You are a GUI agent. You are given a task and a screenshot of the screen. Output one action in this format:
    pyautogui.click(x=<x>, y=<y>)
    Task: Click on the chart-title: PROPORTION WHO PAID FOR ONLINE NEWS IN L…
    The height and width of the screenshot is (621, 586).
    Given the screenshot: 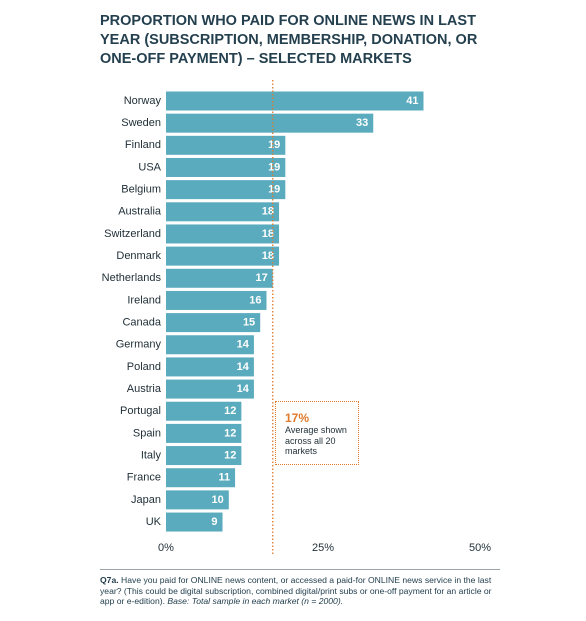 What is the action you would take?
    pyautogui.click(x=289, y=40)
    